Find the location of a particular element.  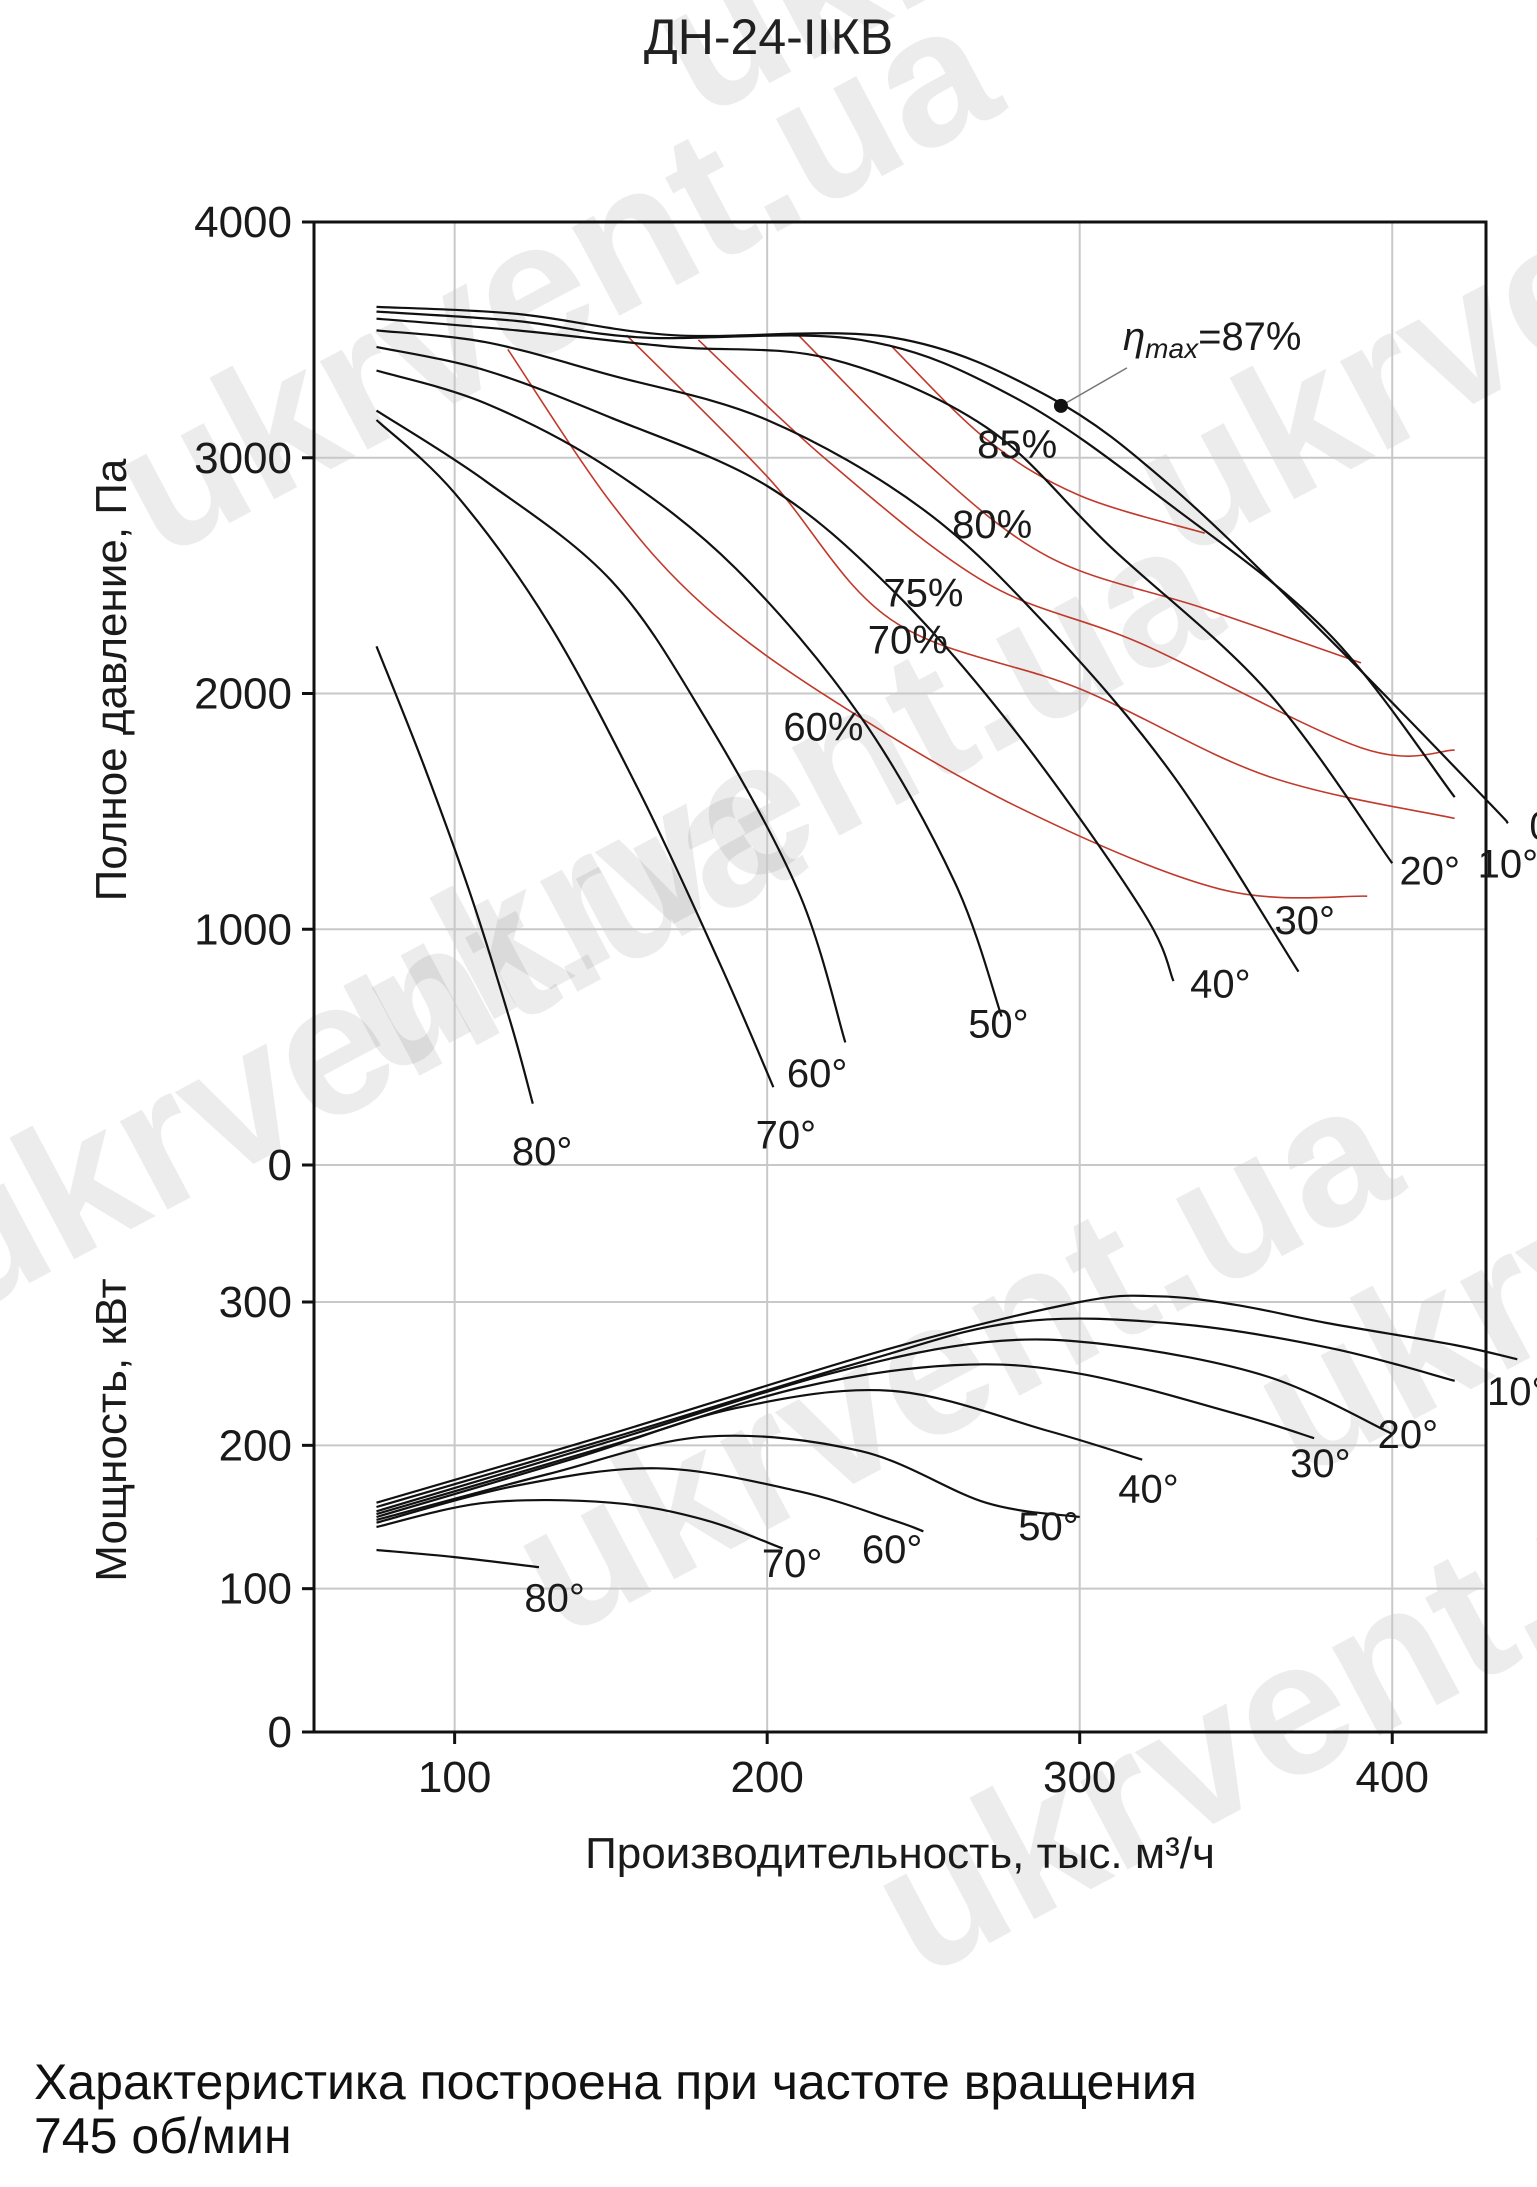

pressure-tick-label: 2000 is located at coordinates (243, 694).